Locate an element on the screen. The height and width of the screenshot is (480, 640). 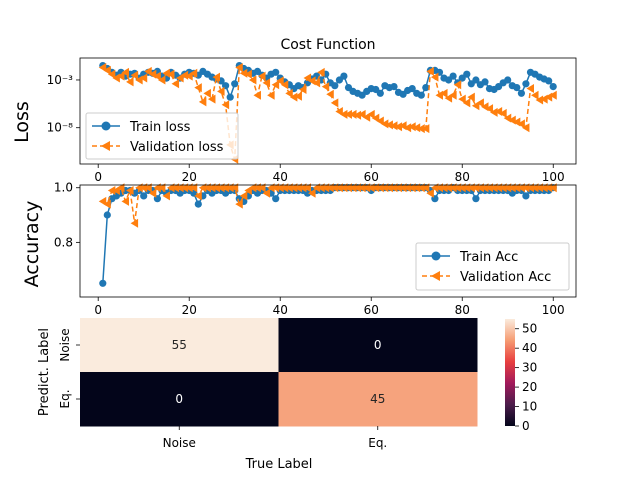
accuracy-y-tick-label-0: 0.8 is located at coordinates (63, 242).